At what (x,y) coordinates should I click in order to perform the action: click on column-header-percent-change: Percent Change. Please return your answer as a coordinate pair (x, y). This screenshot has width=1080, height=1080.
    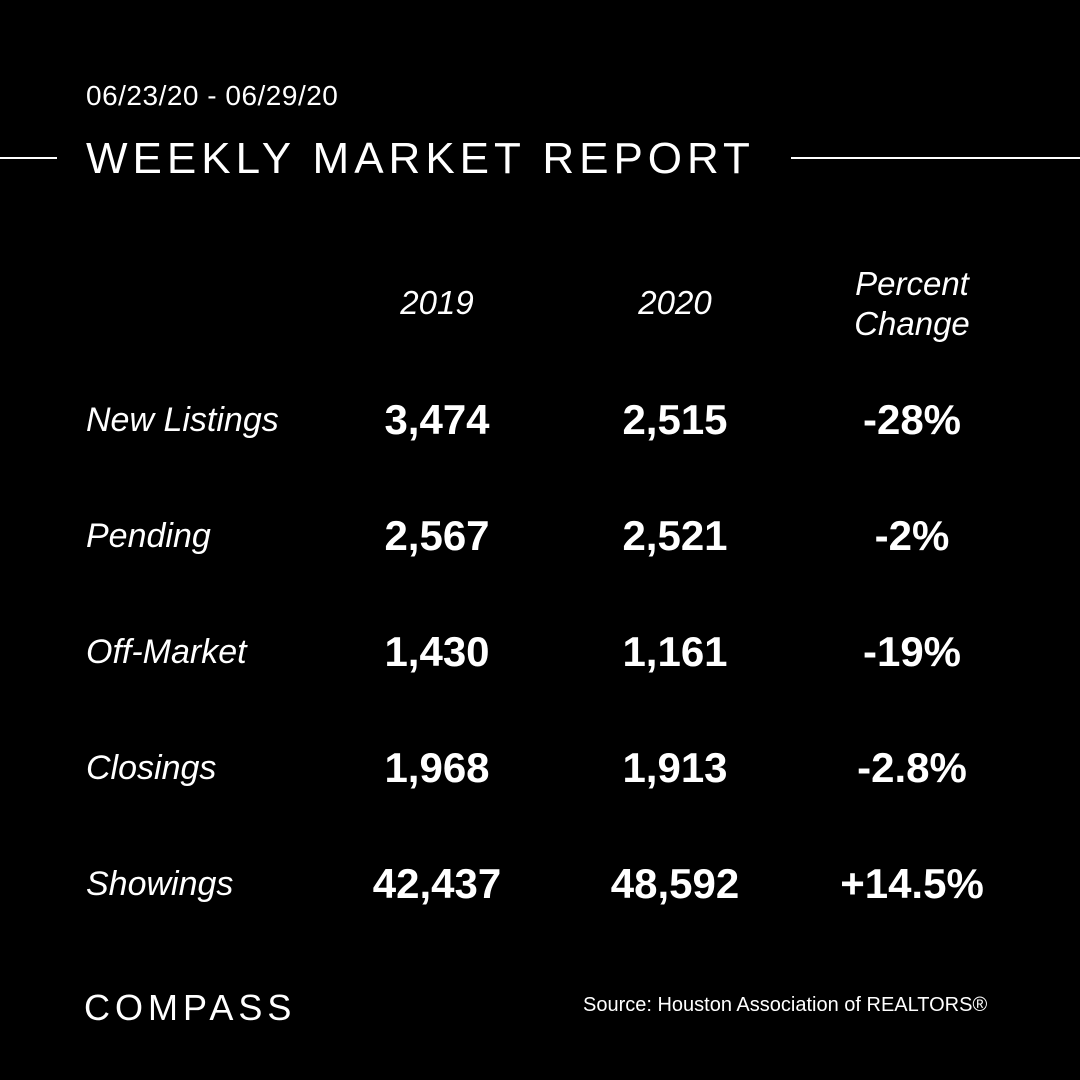
    Looking at the image, I should click on (912, 304).